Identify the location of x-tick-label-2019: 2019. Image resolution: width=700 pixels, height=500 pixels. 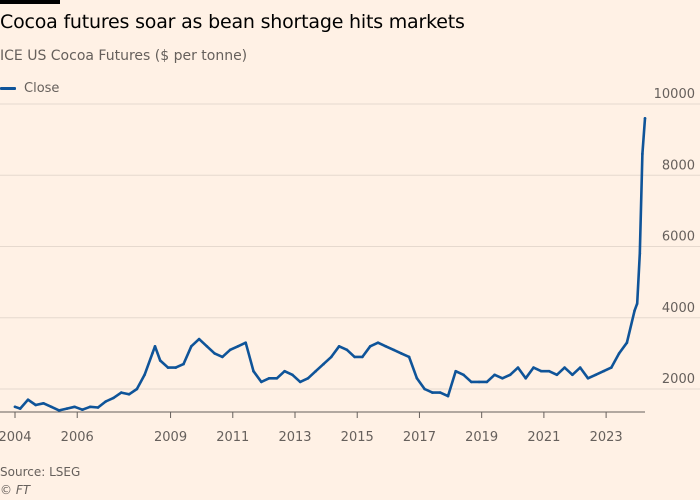
(481, 437).